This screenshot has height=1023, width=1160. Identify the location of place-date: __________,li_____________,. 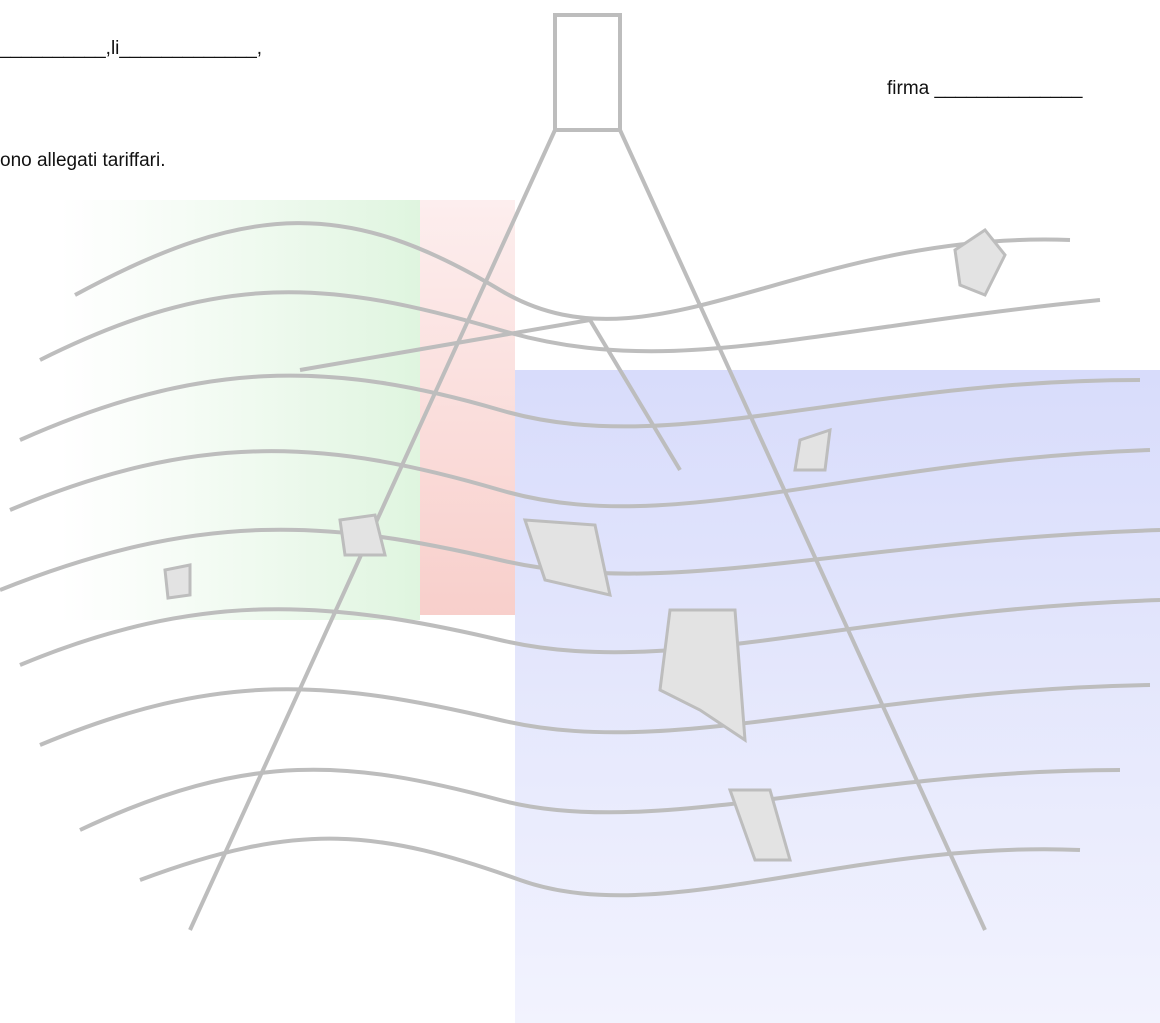
(131, 48).